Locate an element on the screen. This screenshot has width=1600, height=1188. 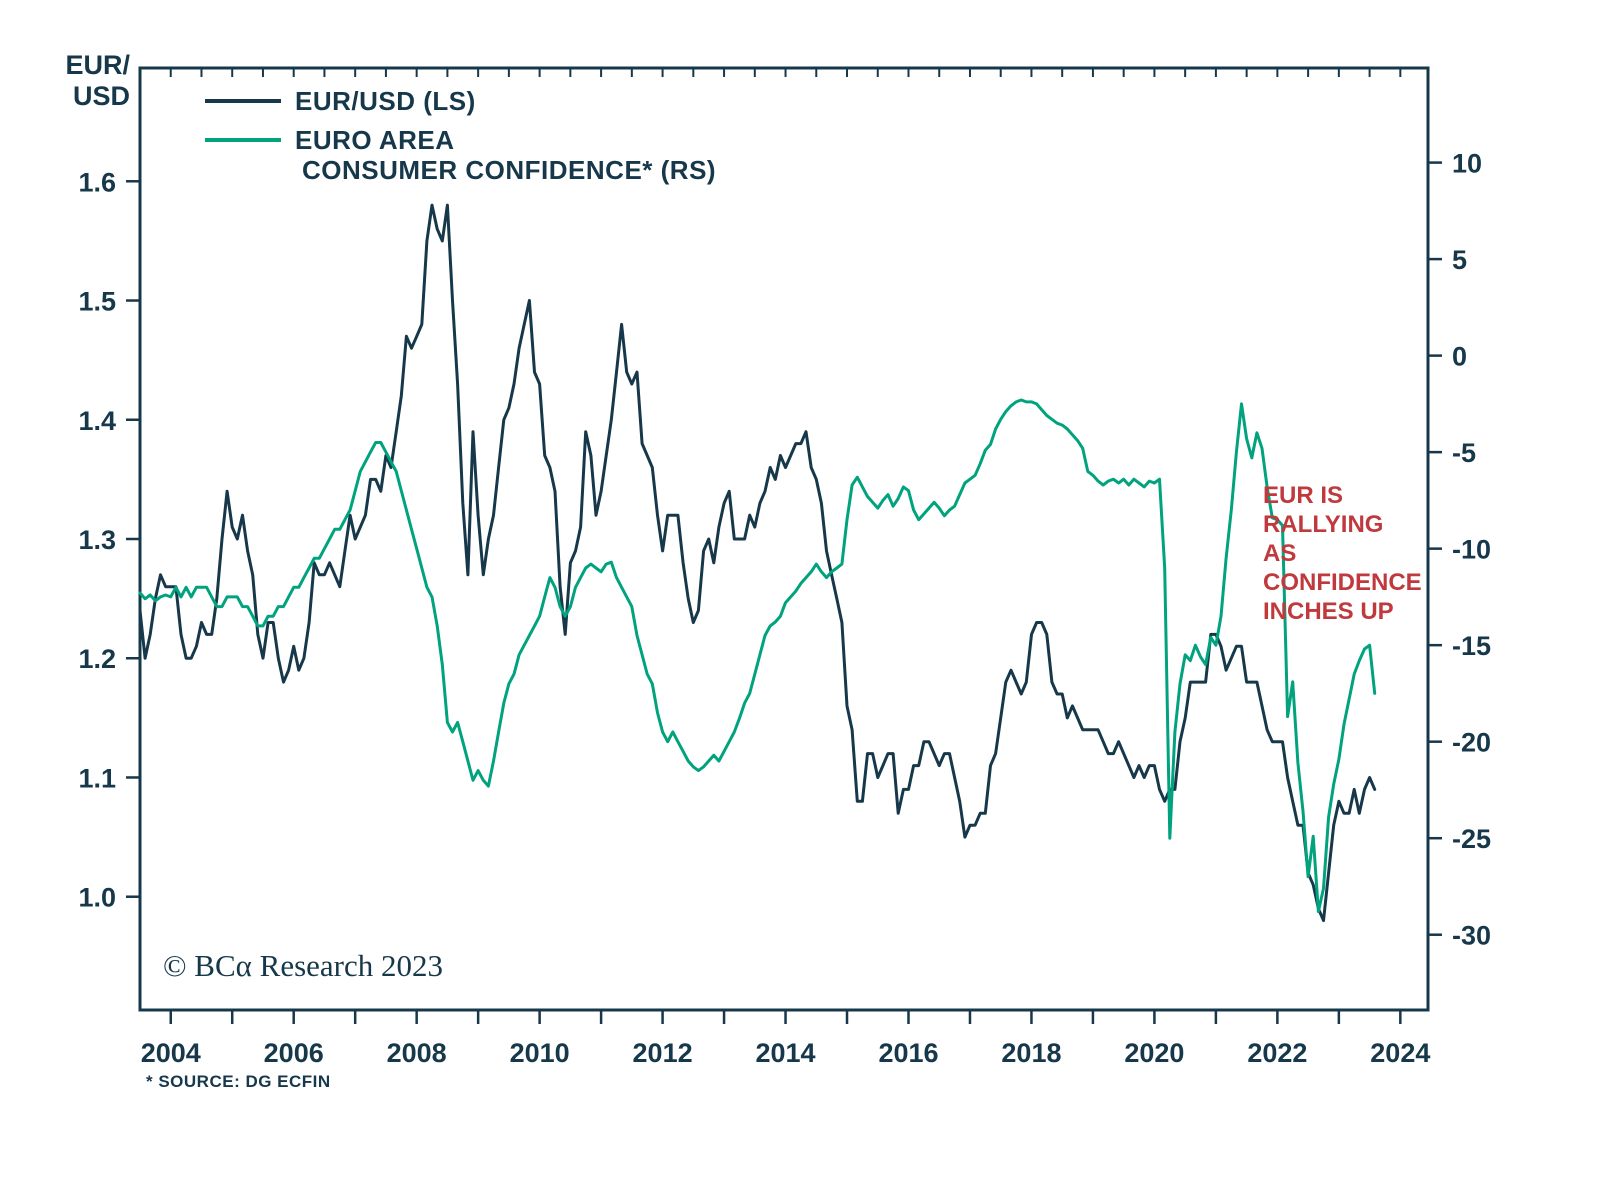
legend-item-consumer-confidence: EURO AREA CONSUMER CONFIDENCE* (RS) is located at coordinates (460, 155).